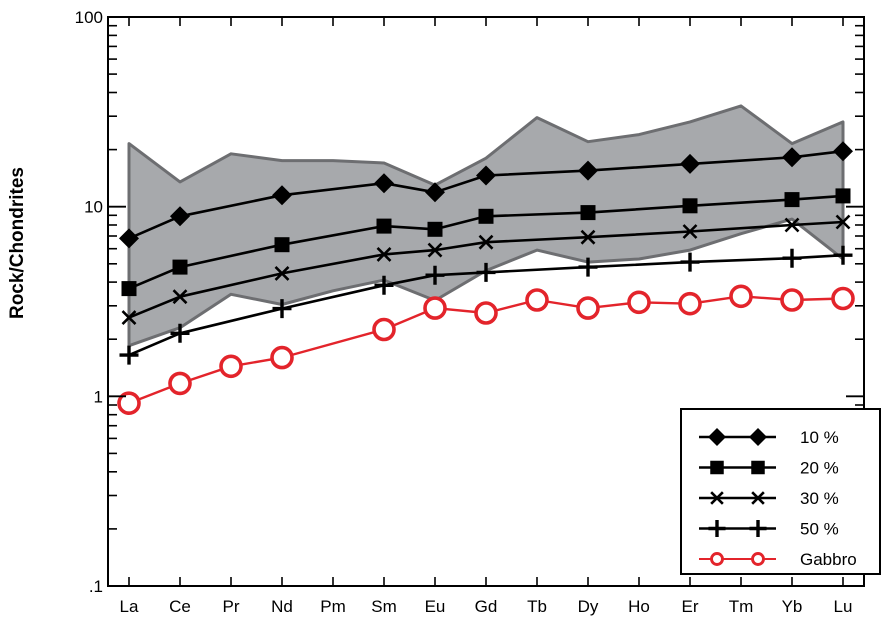  I want to click on x-tick-label: Er, so click(690, 606).